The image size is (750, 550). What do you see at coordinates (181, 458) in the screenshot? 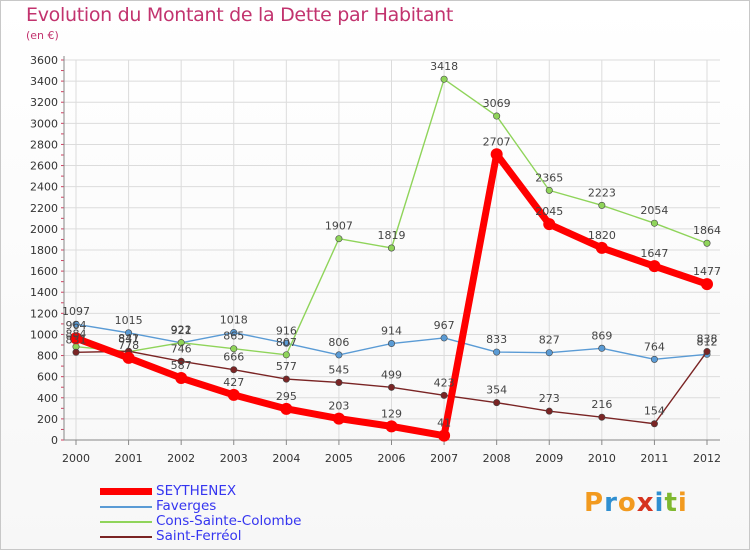
I see `x-tick-label: 2002` at bounding box center [181, 458].